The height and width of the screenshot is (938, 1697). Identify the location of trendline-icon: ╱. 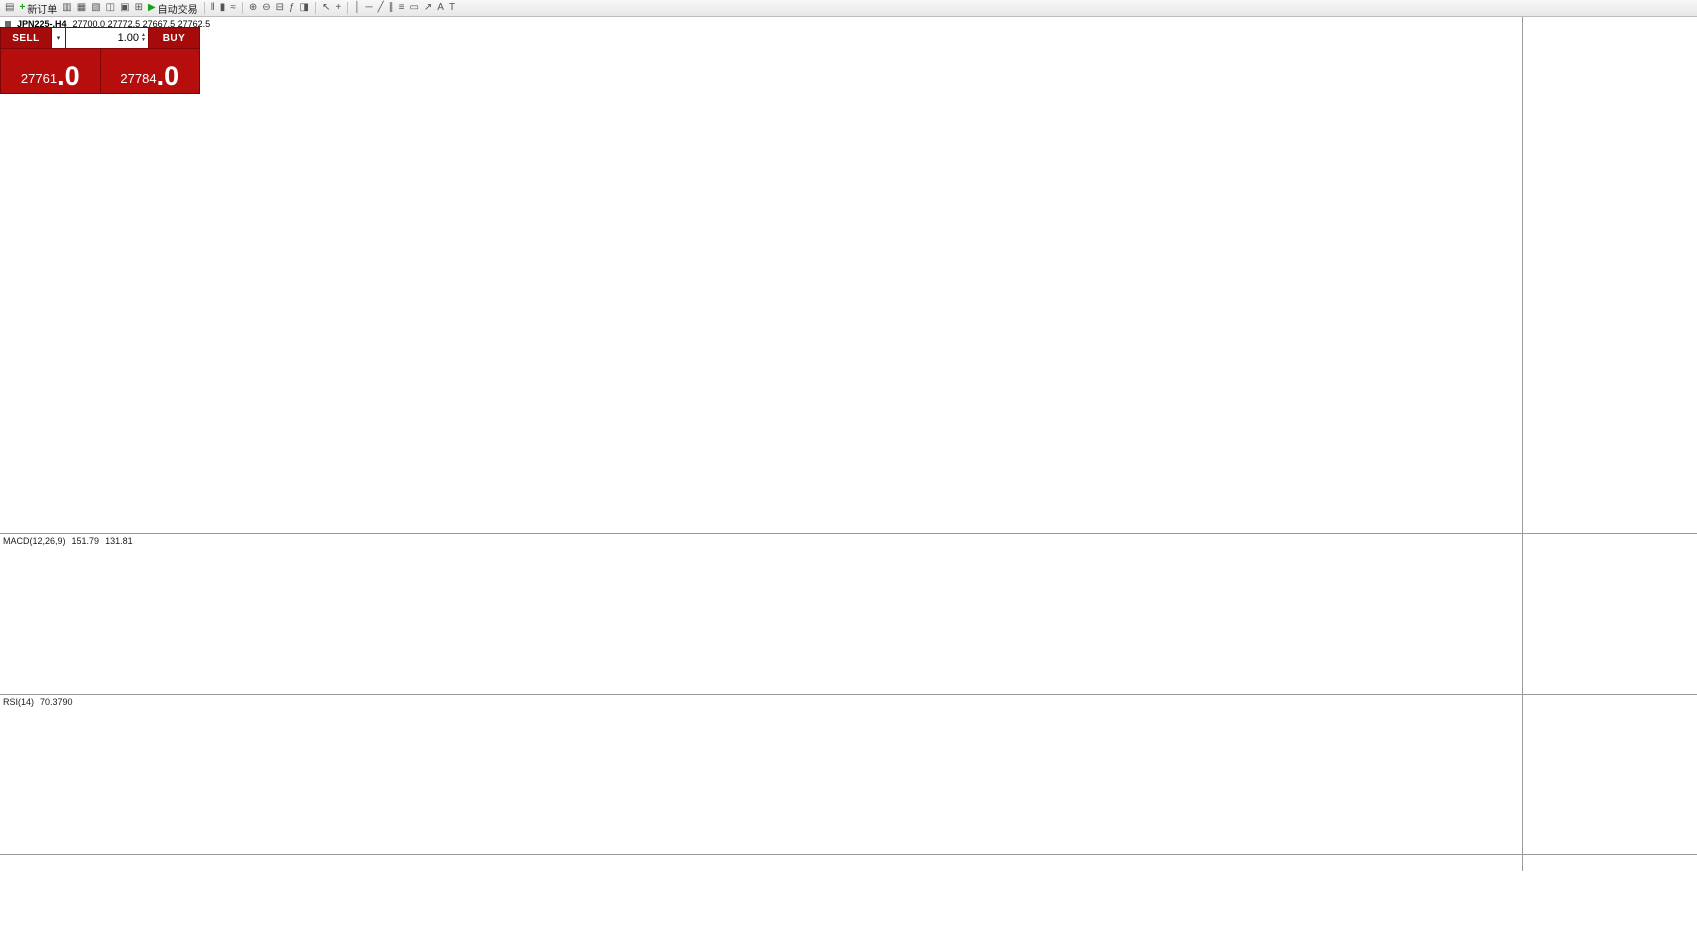
(380, 7).